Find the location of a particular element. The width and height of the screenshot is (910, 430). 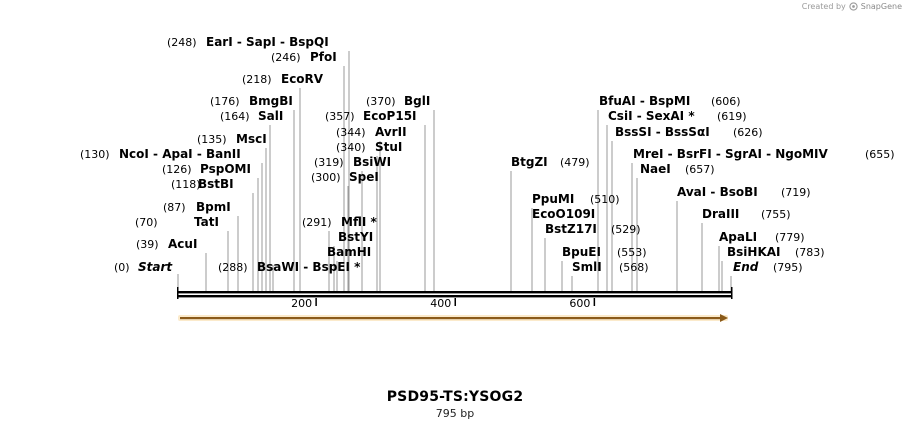

site-bstz17i: (529) BstZ17I is located at coordinates (593, 229).